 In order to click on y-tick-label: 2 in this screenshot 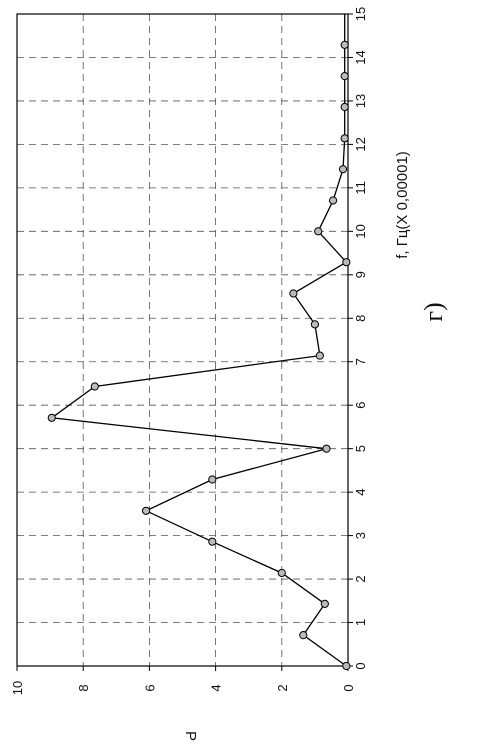, I will do `click(282, 687)`.